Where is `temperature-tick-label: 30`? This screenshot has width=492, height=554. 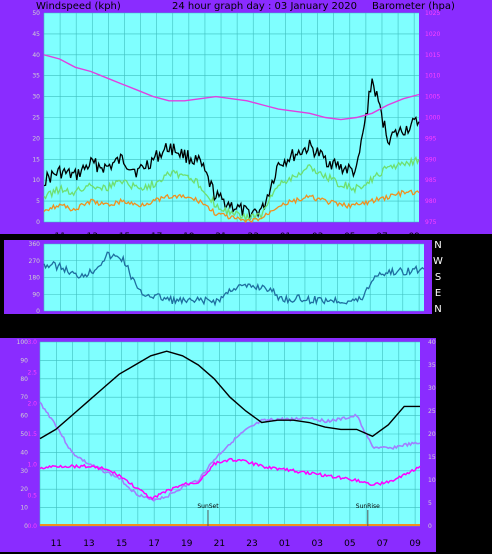
temperature-tick-label: 30 is located at coordinates (432, 388).